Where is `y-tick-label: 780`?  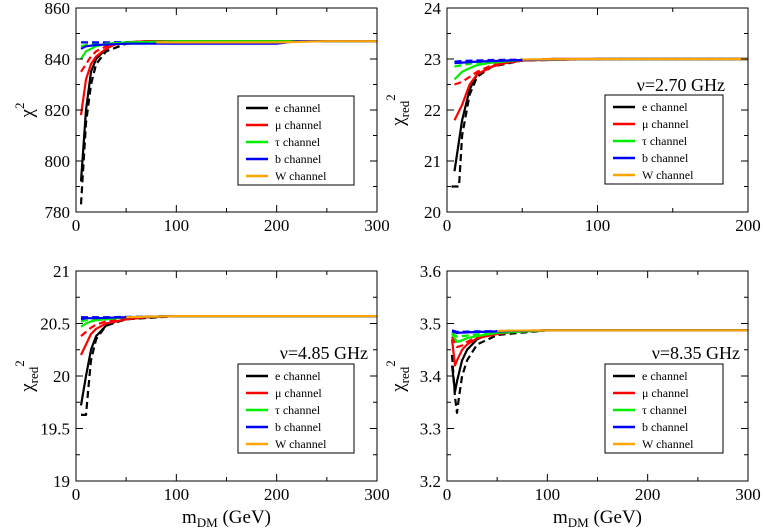 y-tick-label: 780 is located at coordinates (58, 212).